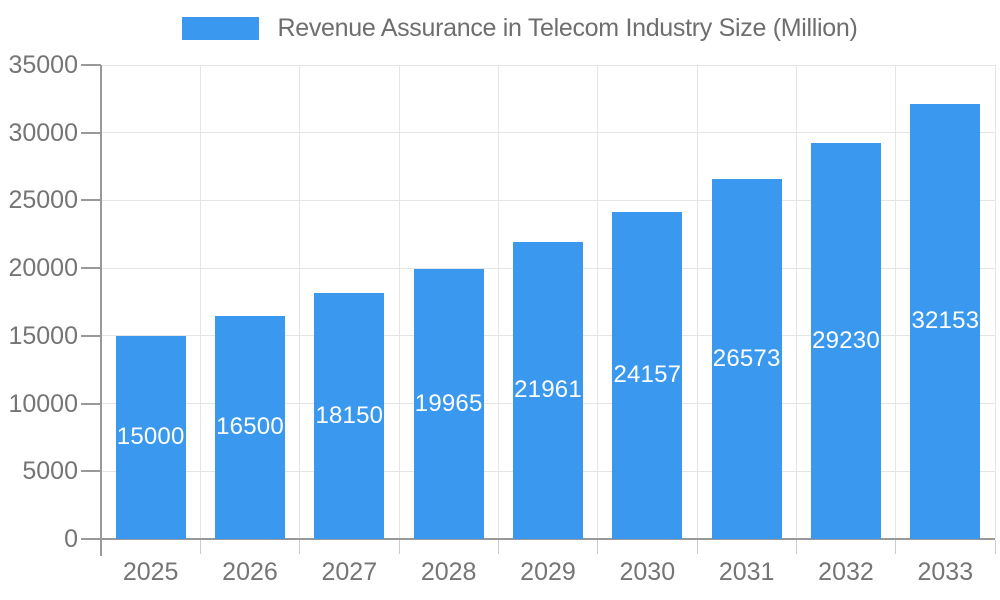 This screenshot has height=600, width=1000. I want to click on bar: 16500, so click(250, 427).